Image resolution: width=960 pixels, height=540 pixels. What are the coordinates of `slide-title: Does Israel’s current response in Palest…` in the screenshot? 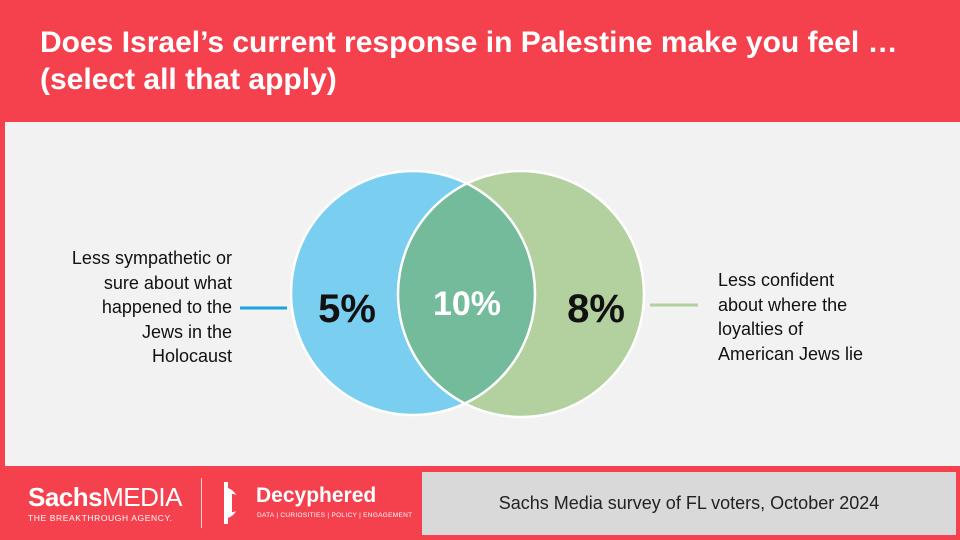 It's located at (469, 61).